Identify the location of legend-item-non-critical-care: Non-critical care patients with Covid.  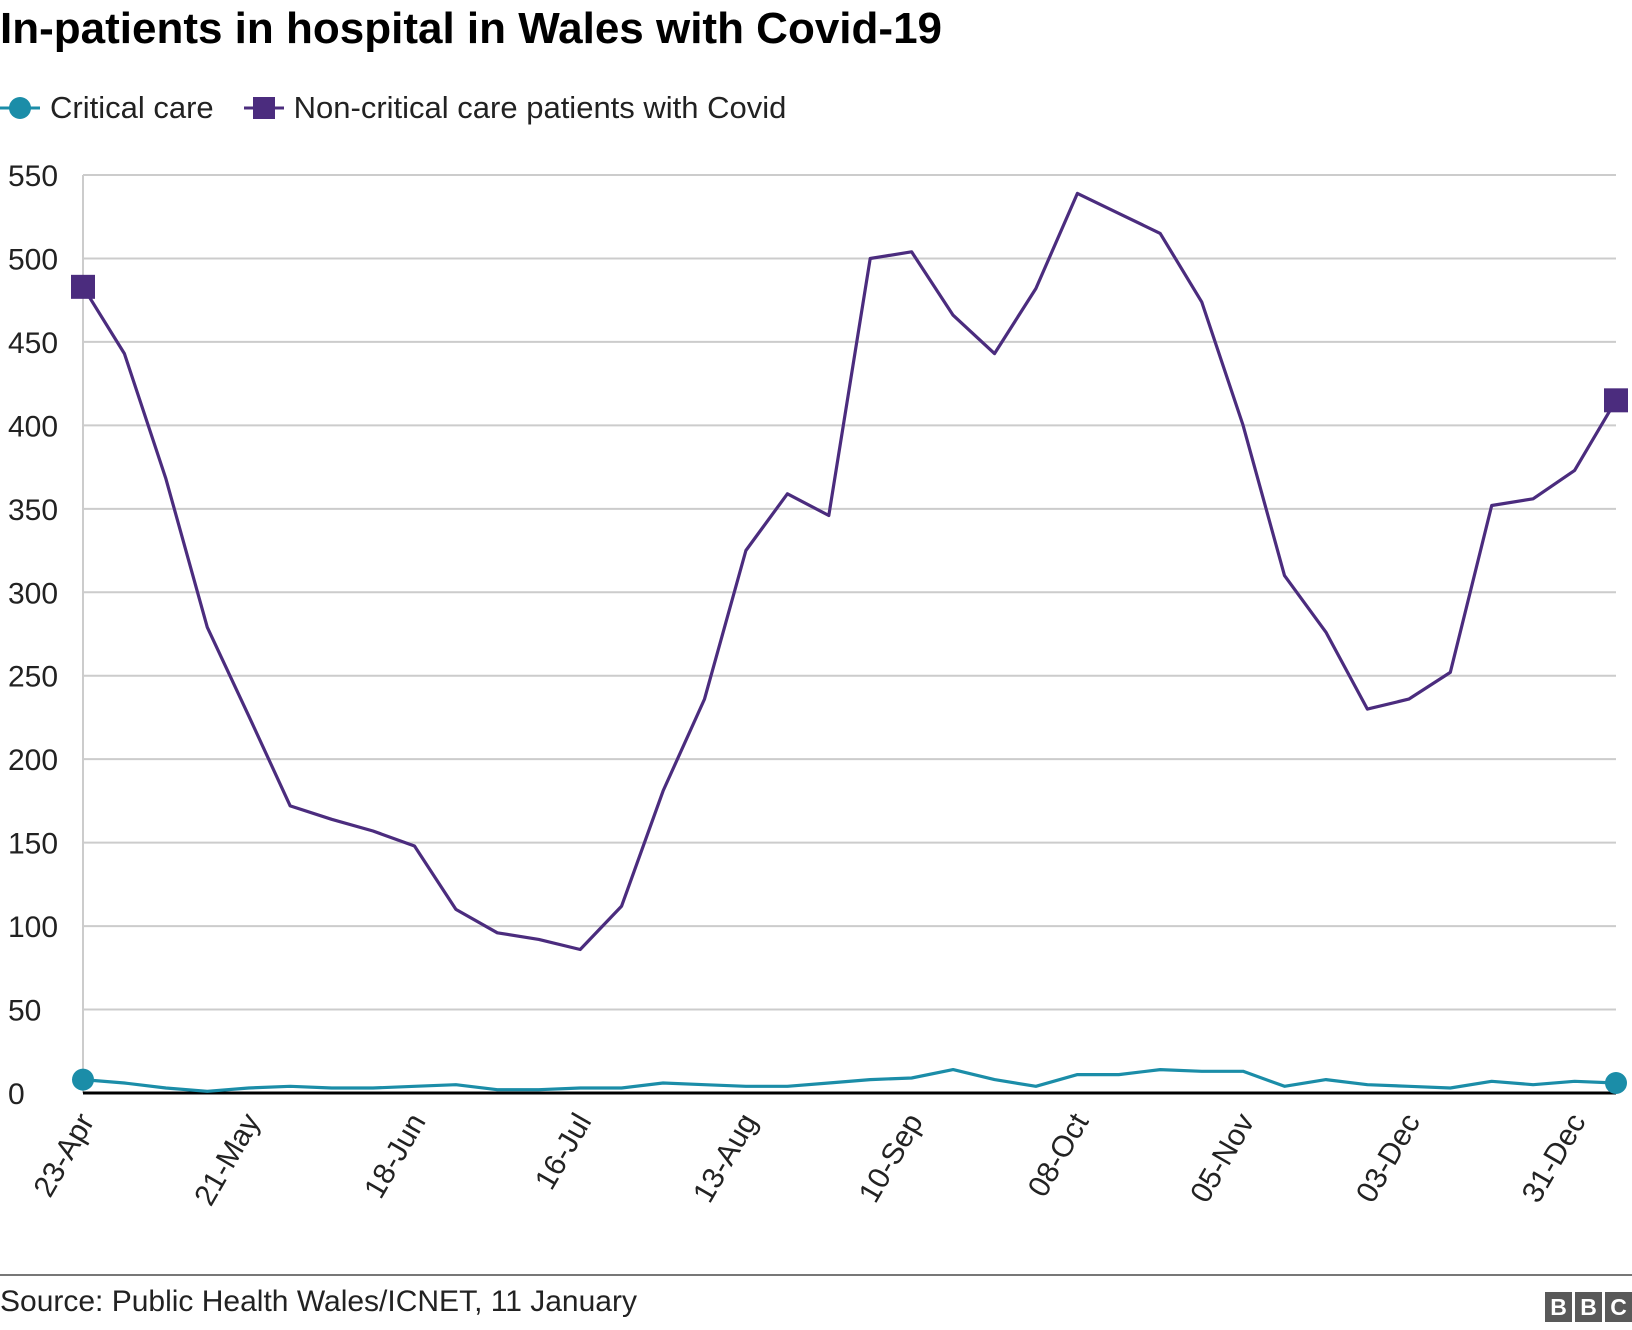
(515, 108).